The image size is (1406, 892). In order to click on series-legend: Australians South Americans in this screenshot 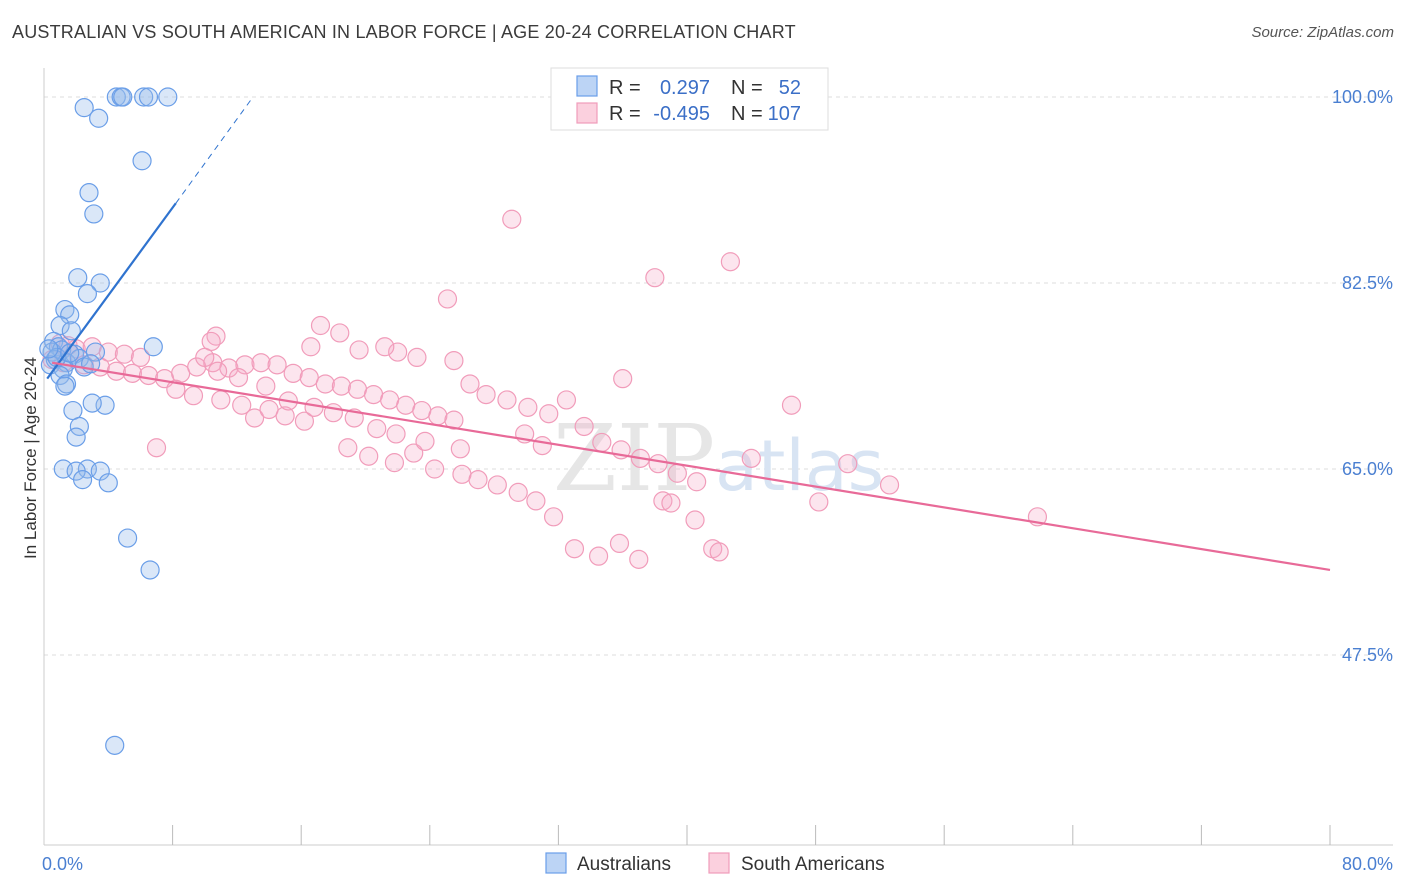, I will do `click(715, 863)`.